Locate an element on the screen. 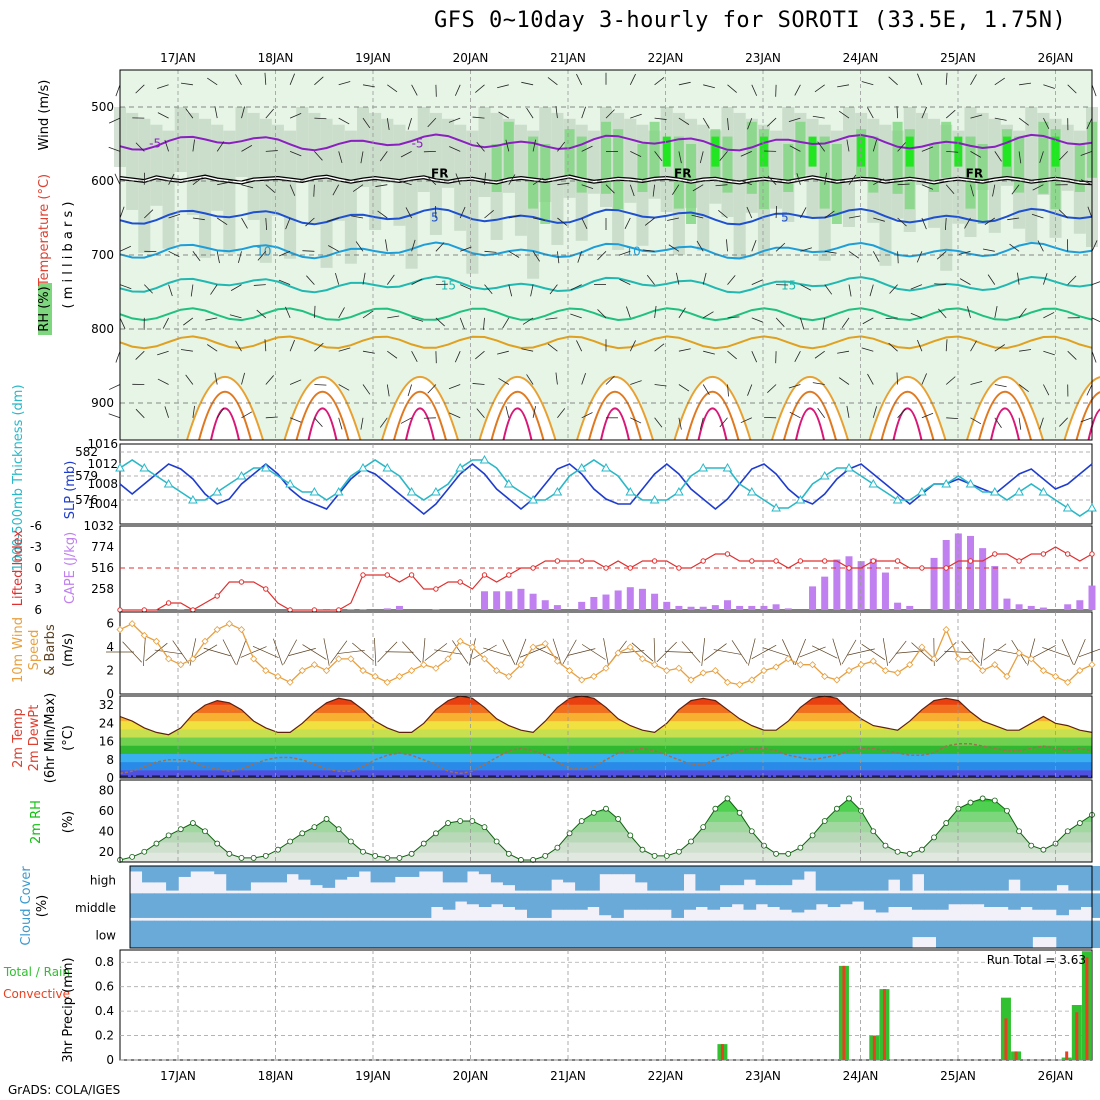  temp-tick-label: 24 is located at coordinates (106, 723).